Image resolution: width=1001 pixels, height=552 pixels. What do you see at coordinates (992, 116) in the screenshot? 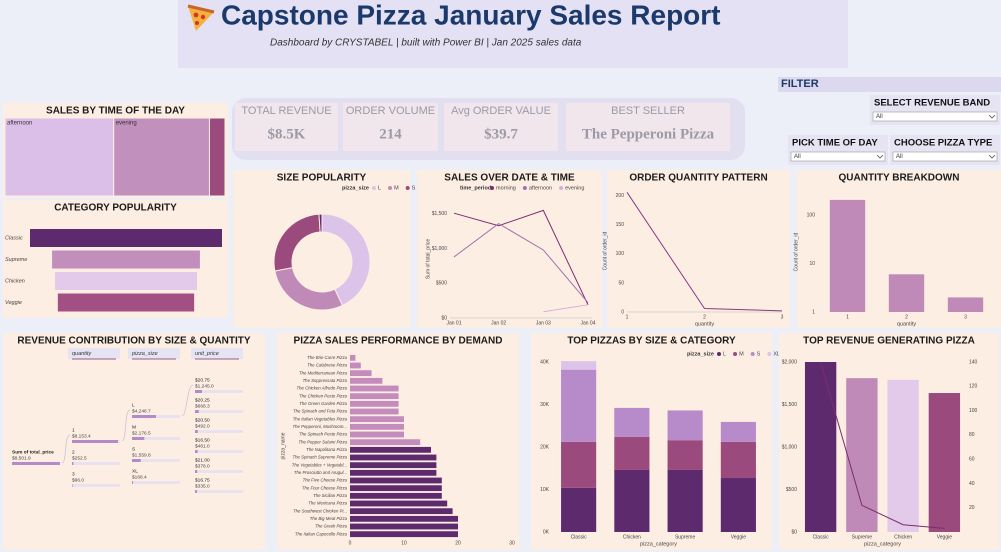
I see `dropdown-arrow` at bounding box center [992, 116].